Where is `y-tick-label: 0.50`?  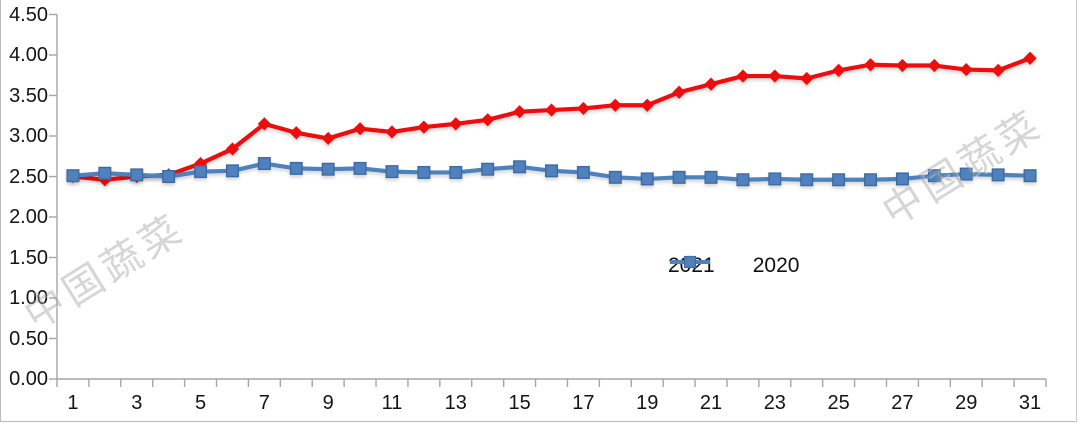
y-tick-label: 0.50 is located at coordinates (28, 338).